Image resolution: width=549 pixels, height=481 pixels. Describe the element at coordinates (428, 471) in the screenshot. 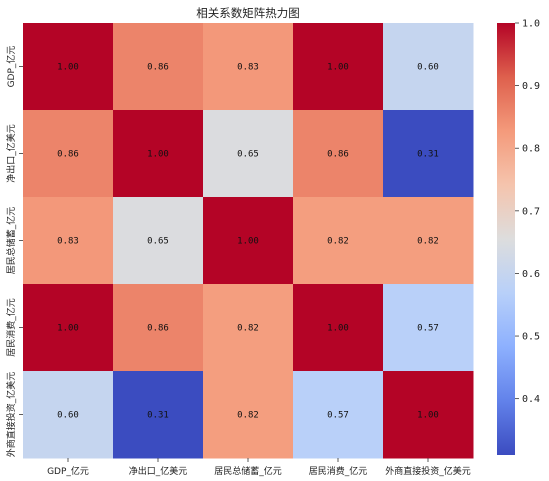

I see `x-tick-label: 外商直接投资_亿美元` at that location.